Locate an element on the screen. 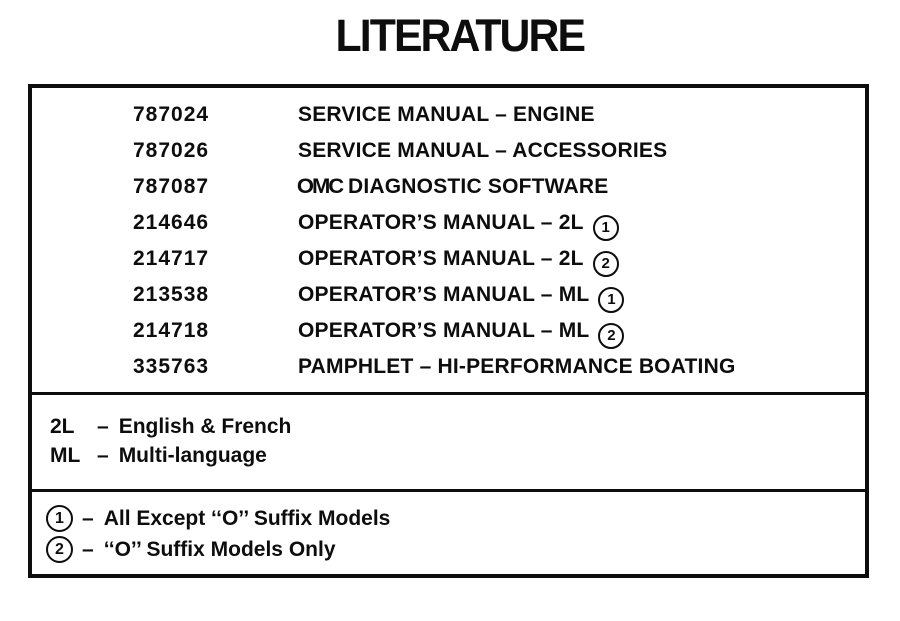  part-number: 214646 is located at coordinates (171, 222).